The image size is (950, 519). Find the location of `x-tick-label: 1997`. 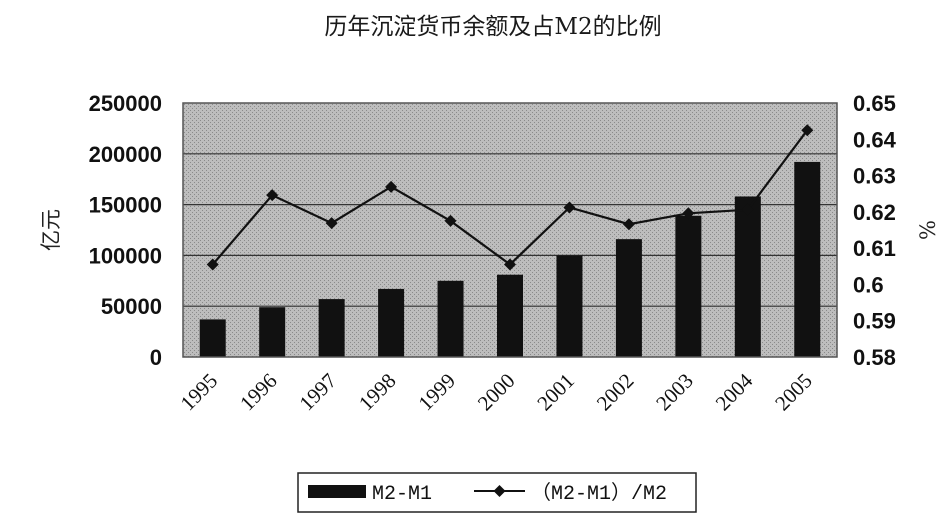

x-tick-label: 1997 is located at coordinates (318, 392).